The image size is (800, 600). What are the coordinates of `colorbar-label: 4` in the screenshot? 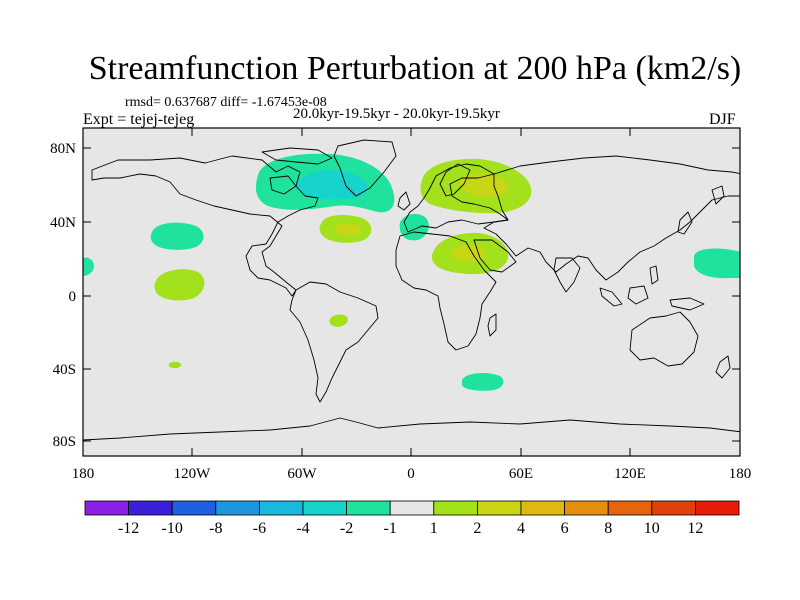 It's located at (521, 528).